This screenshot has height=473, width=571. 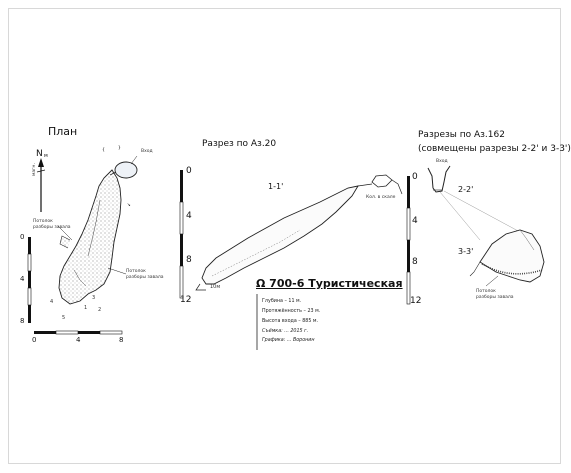 What do you see at coordinates (239, 144) in the screenshot?
I see `section1-title: Разрез по Аз.20` at bounding box center [239, 144].